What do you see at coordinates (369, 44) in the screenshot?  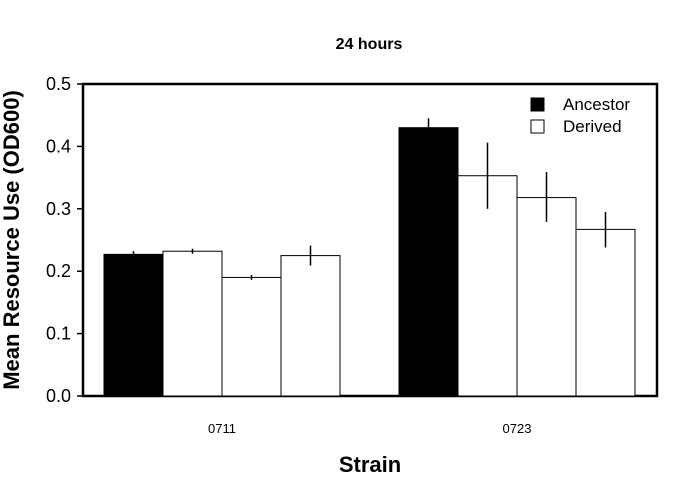 I see `chart-title: 24 hours` at bounding box center [369, 44].